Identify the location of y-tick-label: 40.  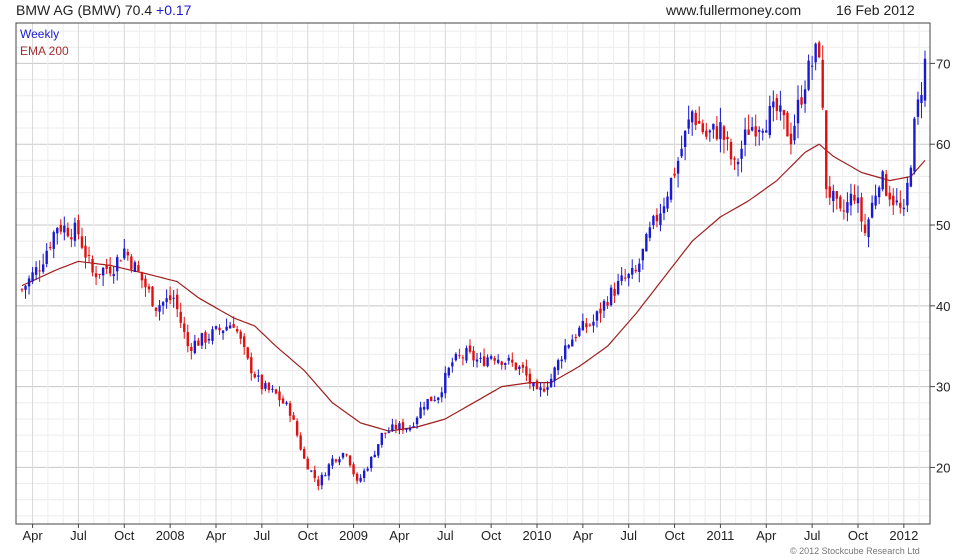
(943, 306).